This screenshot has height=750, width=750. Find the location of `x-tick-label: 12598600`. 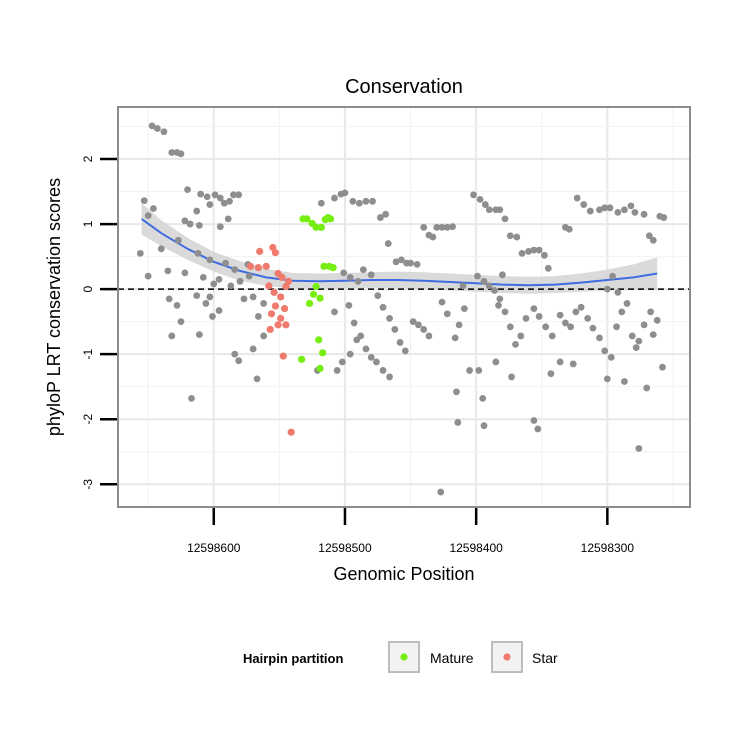

x-tick-label: 12598600 is located at coordinates (214, 548).